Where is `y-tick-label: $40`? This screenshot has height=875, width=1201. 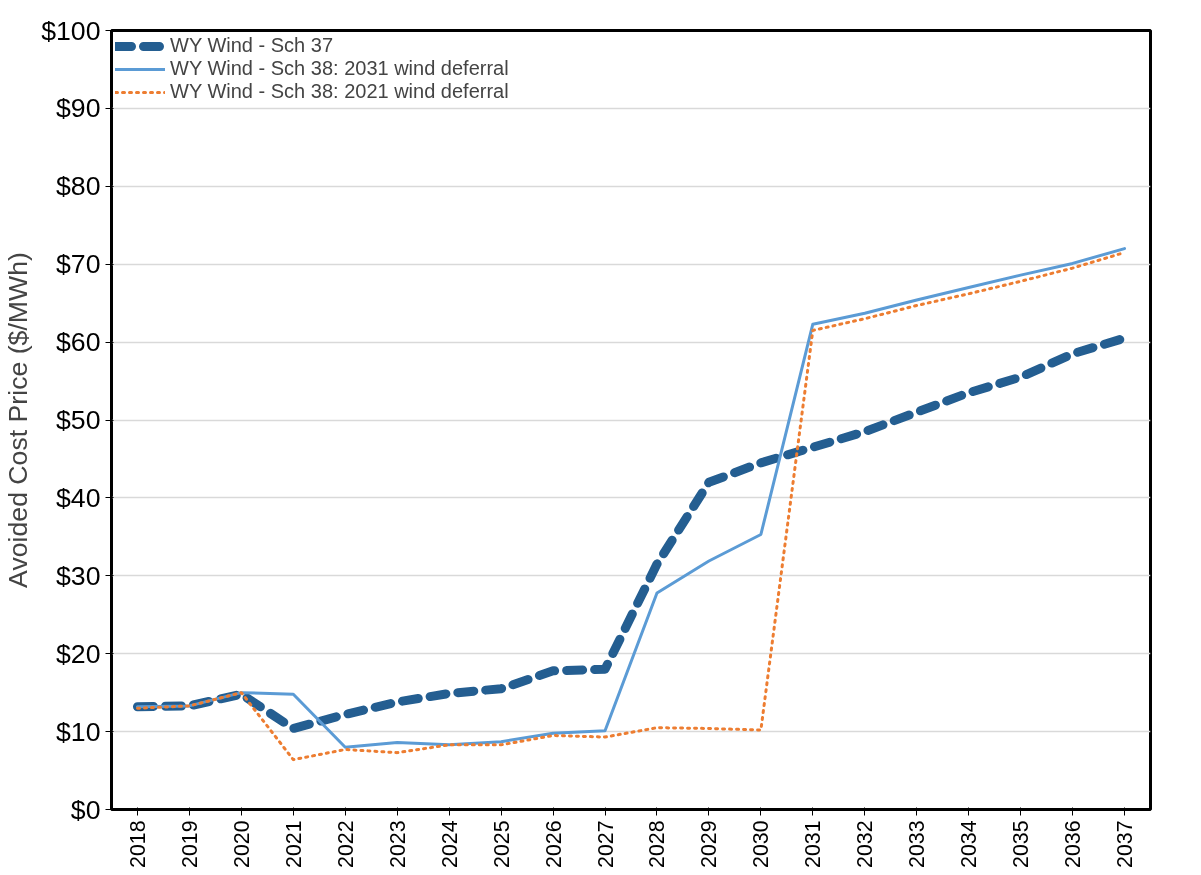 y-tick-label: $40 is located at coordinates (78, 497).